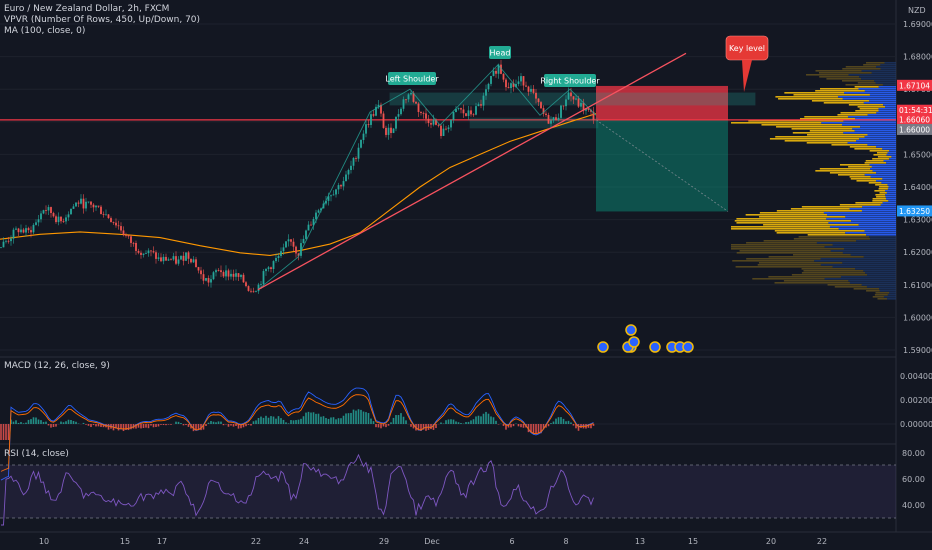 This screenshot has width=932, height=550. What do you see at coordinates (917, 285) in the screenshot?
I see `price-tick-label: 1.61000` at bounding box center [917, 285].